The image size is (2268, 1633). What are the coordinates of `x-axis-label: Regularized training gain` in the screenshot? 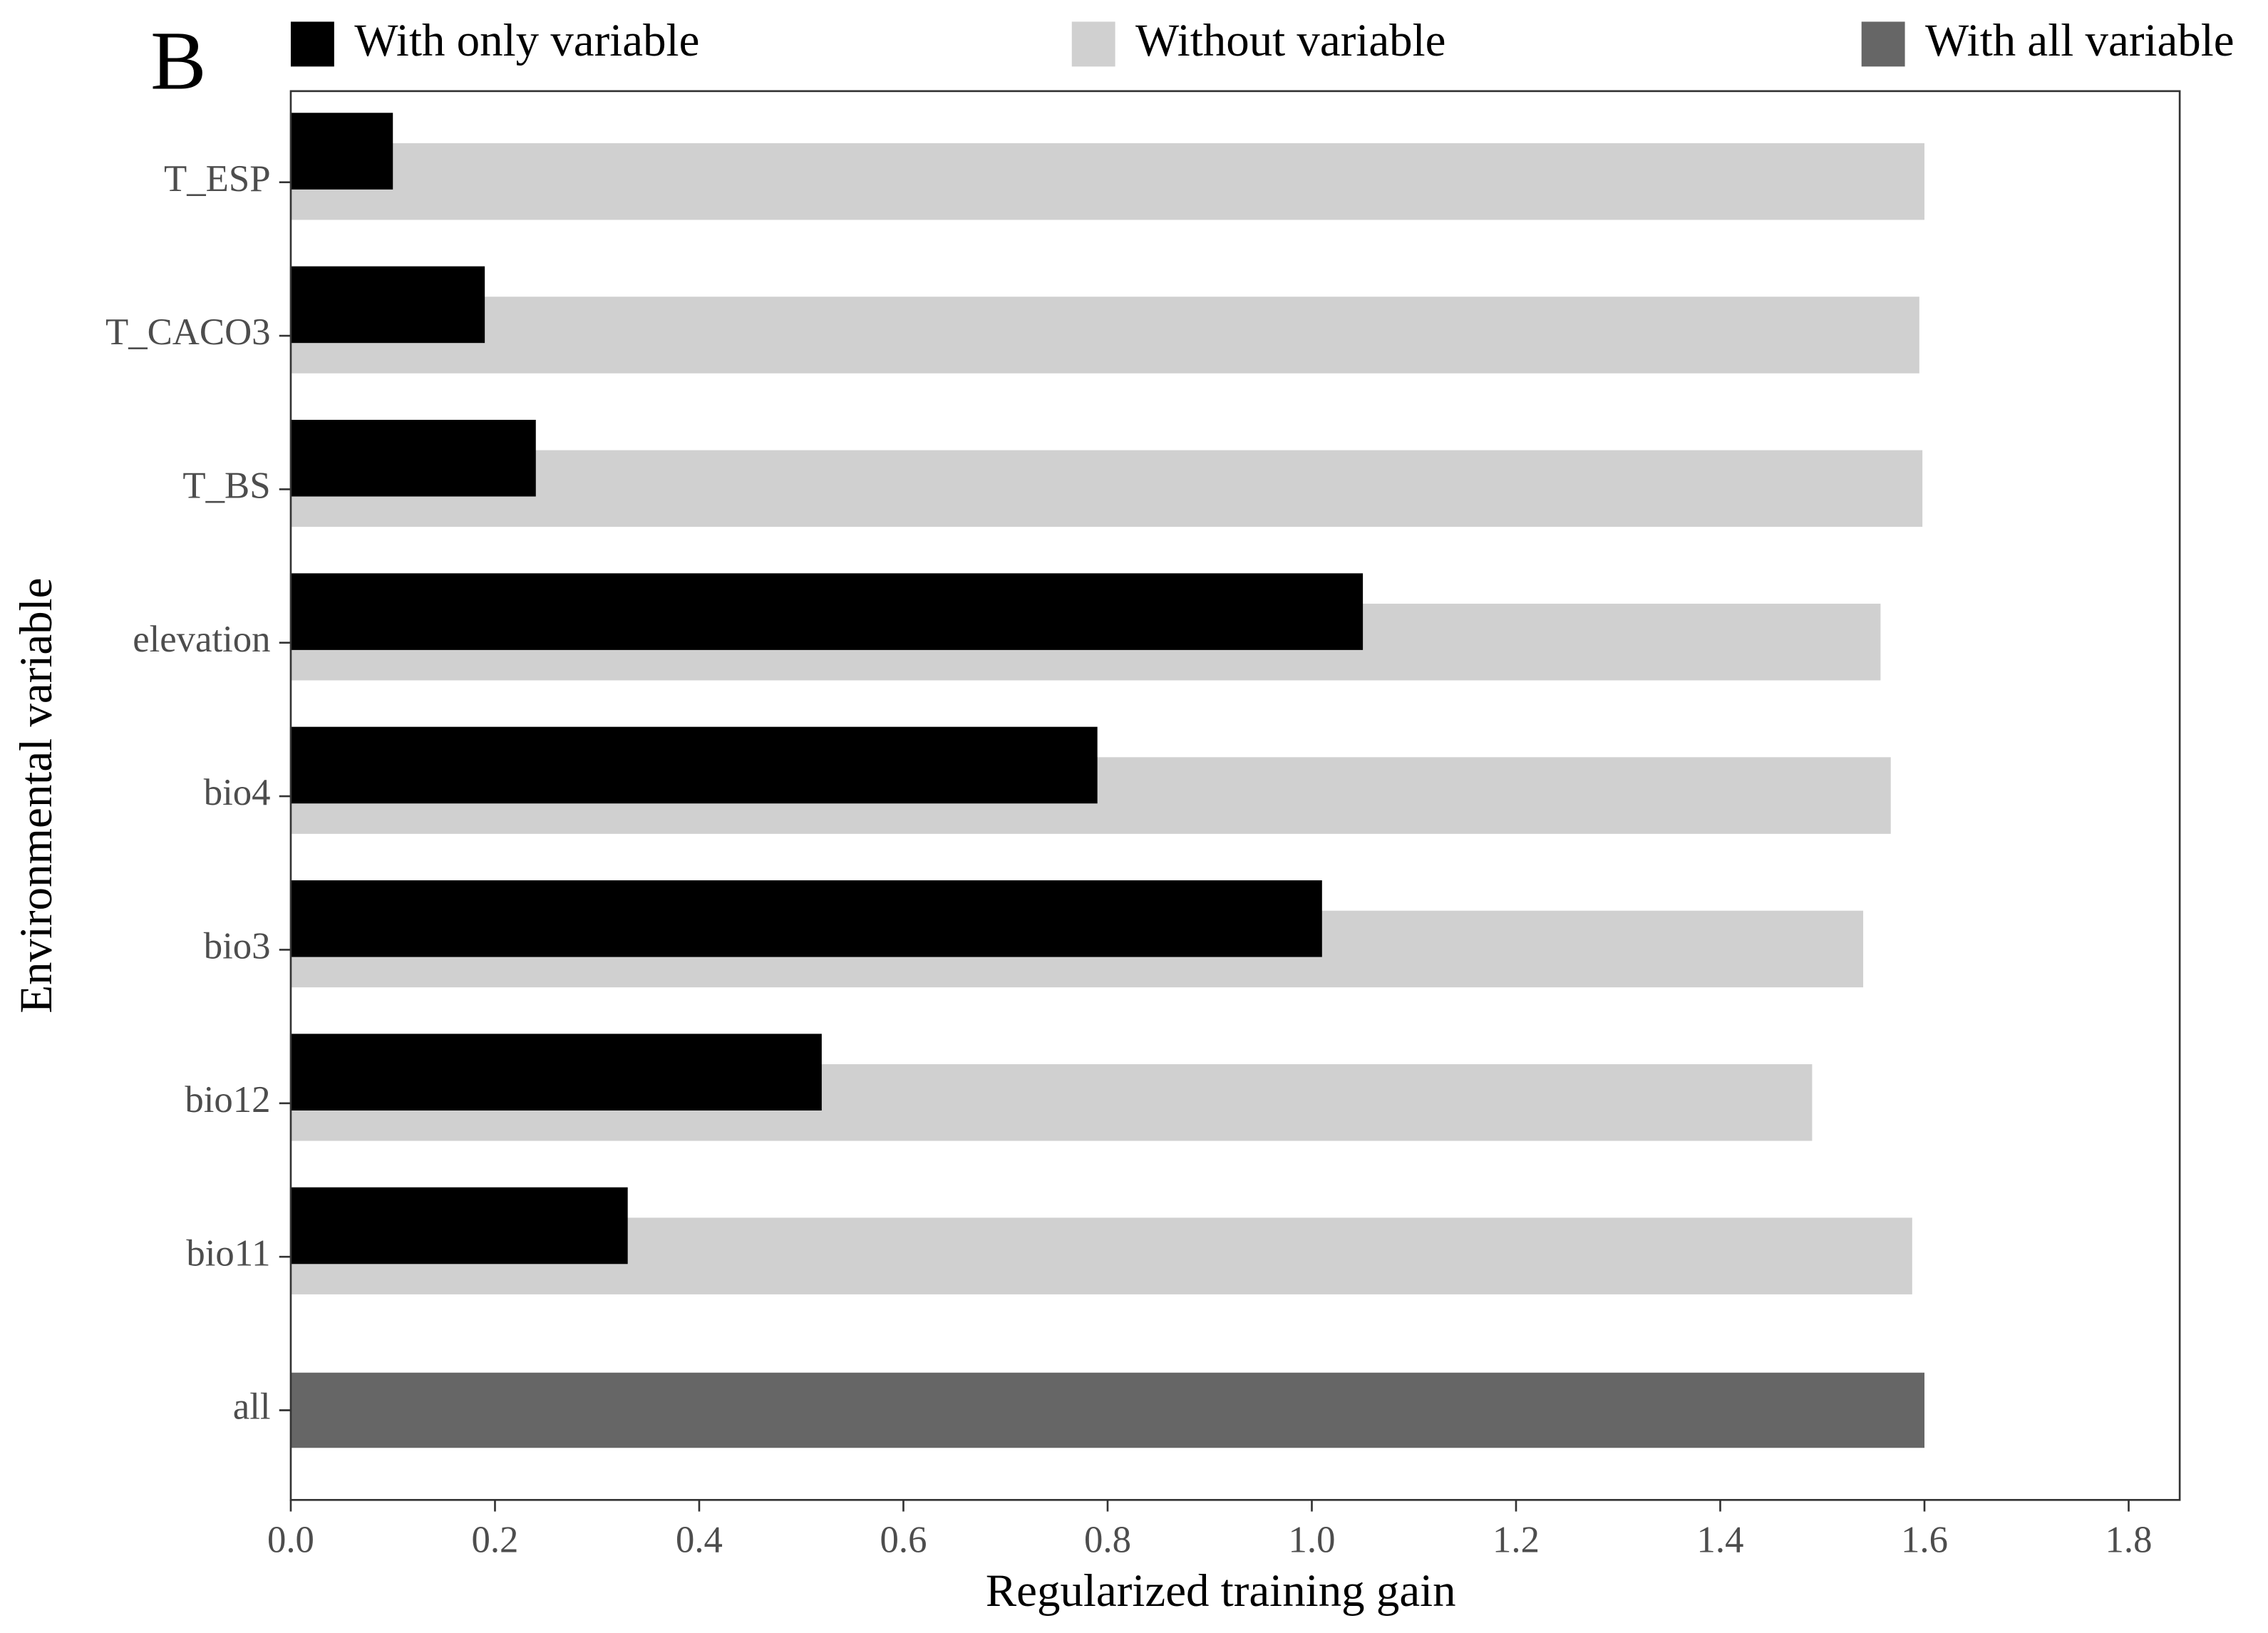 It's located at (1221, 1591).